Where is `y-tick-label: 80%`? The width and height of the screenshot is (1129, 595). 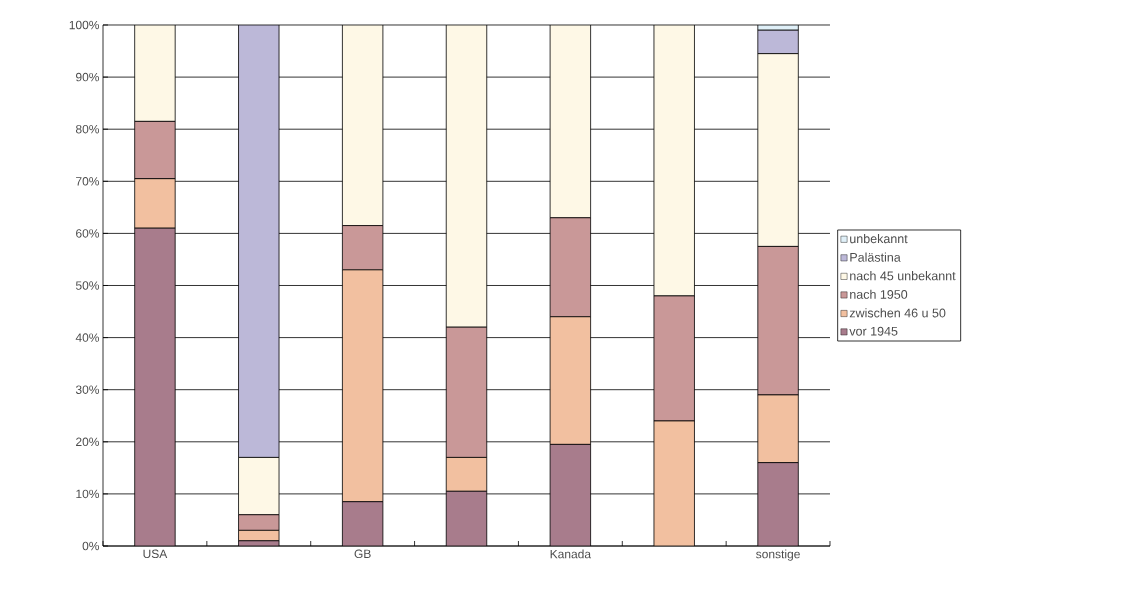
y-tick-label: 80% is located at coordinates (87, 129).